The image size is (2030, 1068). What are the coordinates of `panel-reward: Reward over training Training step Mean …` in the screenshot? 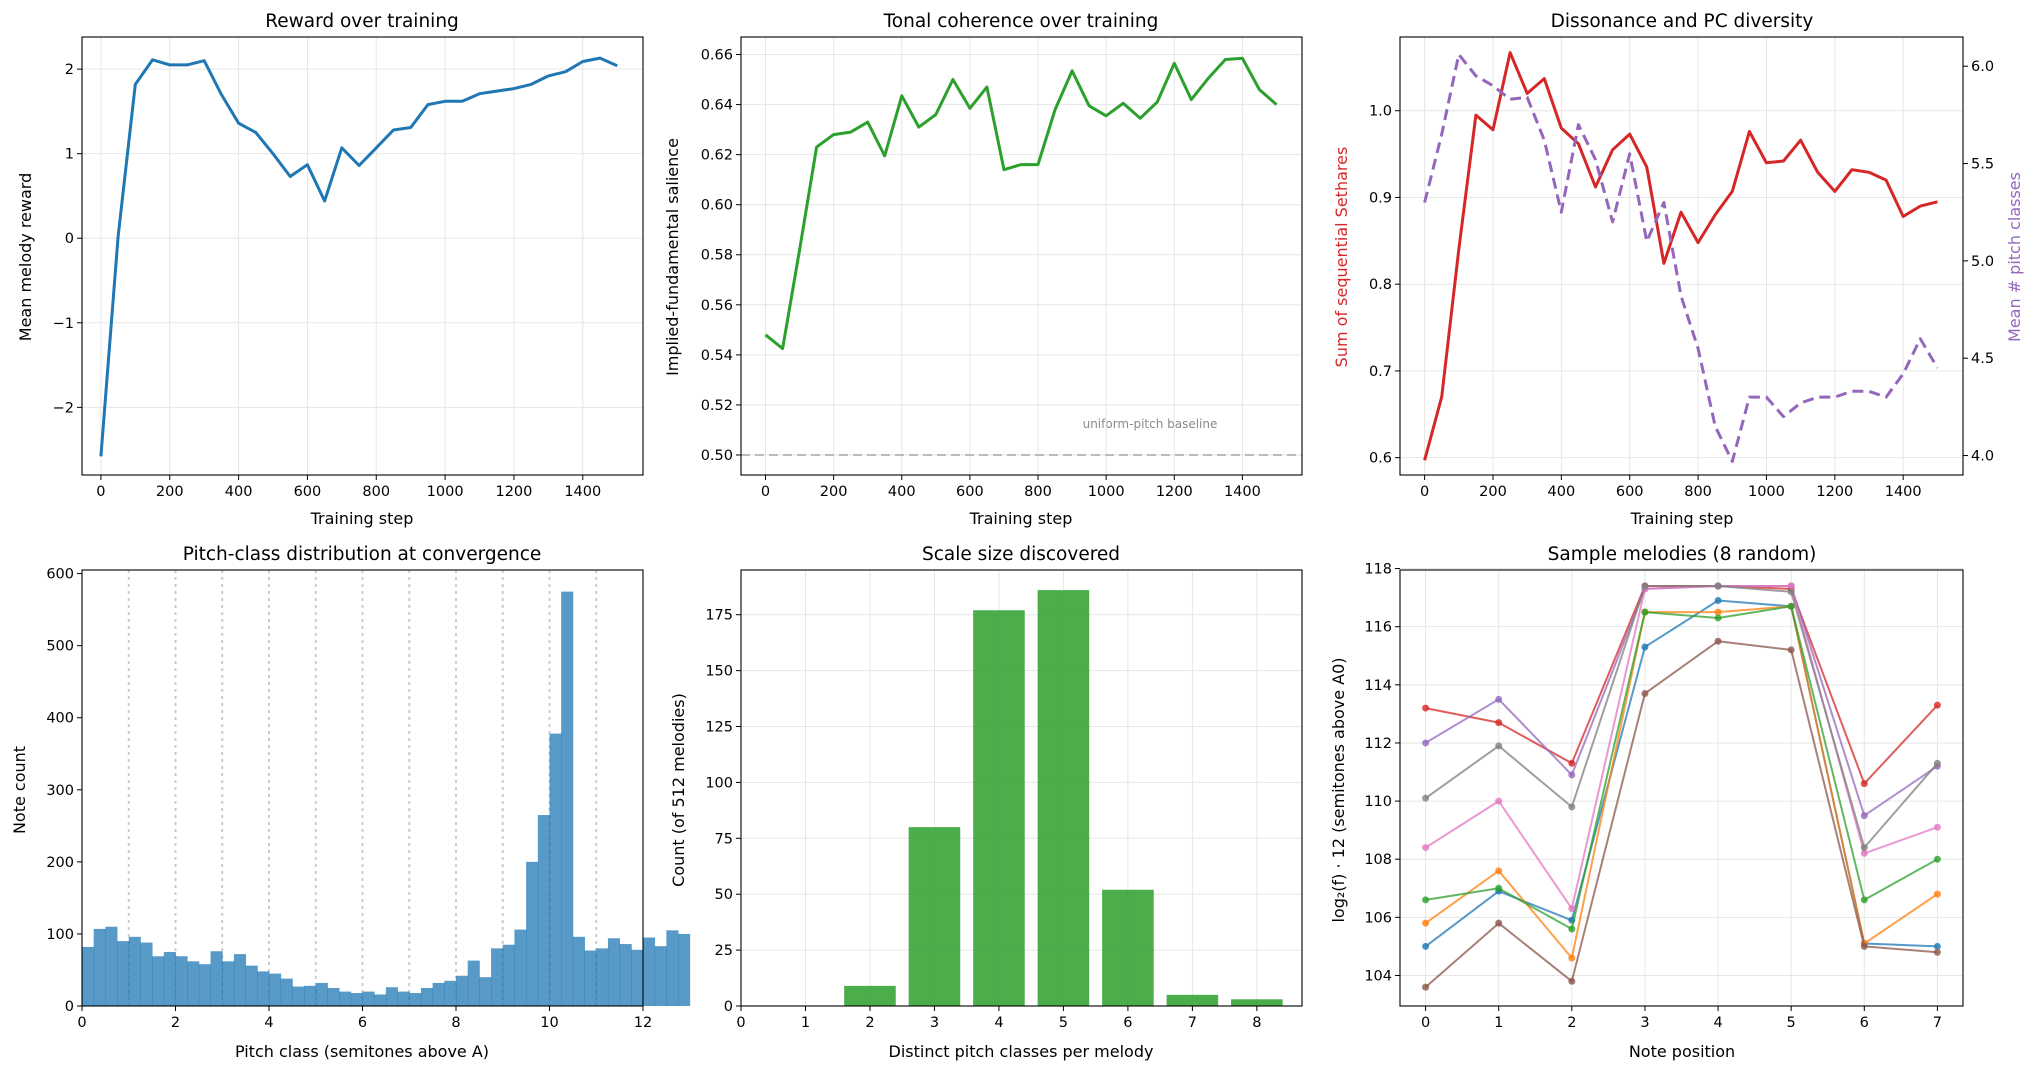 It's located at (237, 269).